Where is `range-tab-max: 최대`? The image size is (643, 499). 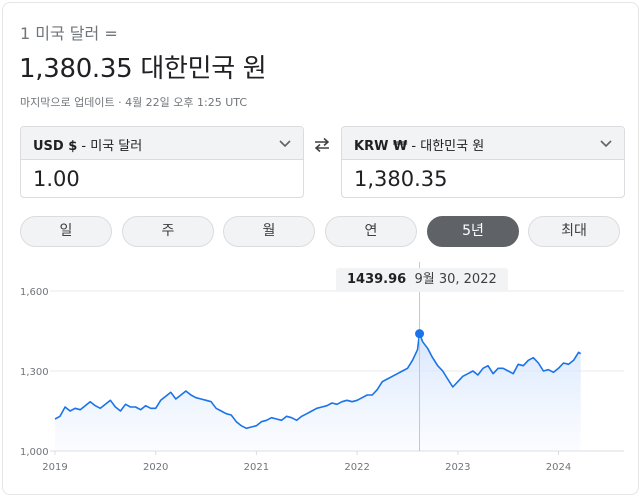 range-tab-max: 최대 is located at coordinates (574, 231).